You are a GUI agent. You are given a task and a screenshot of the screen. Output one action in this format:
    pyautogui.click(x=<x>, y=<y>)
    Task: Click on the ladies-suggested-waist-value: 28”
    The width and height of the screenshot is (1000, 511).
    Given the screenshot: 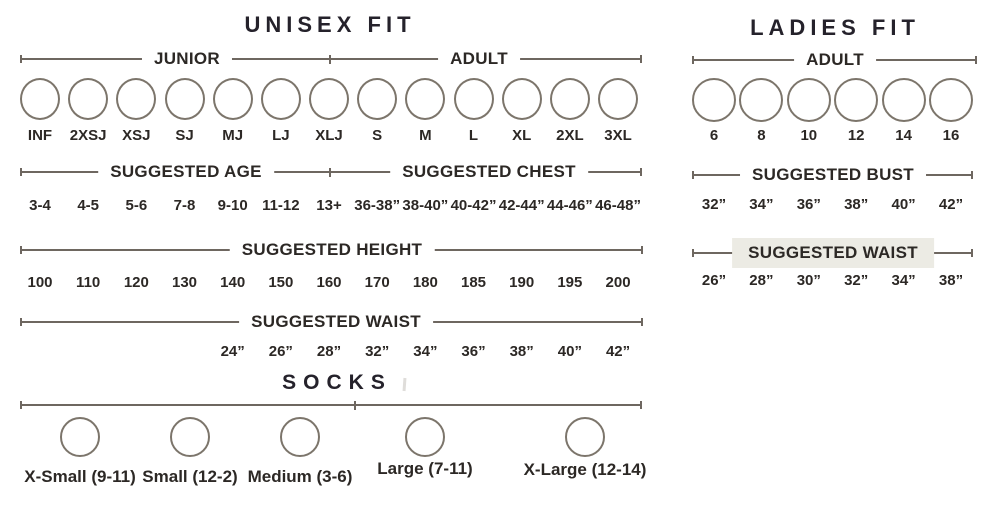 What is the action you would take?
    pyautogui.click(x=761, y=280)
    